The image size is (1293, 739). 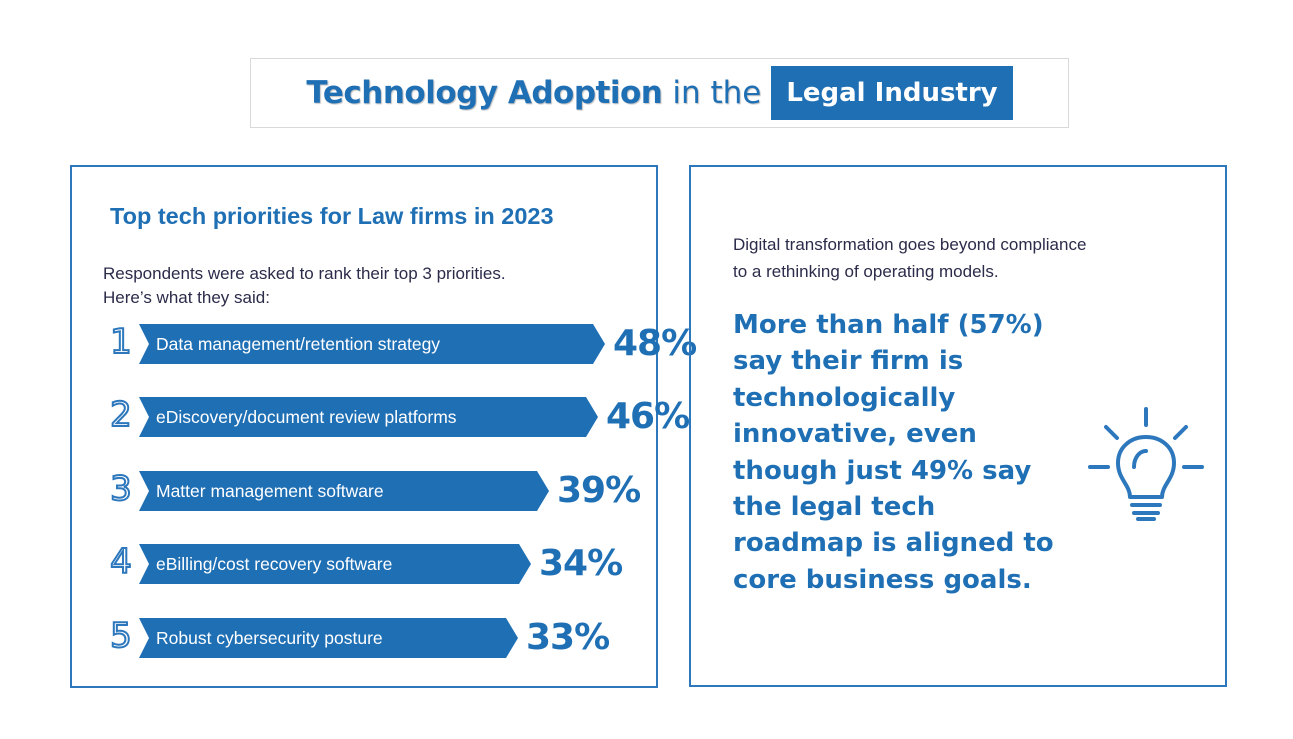 I want to click on priority-label: eDiscovery/document review platforms, so click(x=306, y=417).